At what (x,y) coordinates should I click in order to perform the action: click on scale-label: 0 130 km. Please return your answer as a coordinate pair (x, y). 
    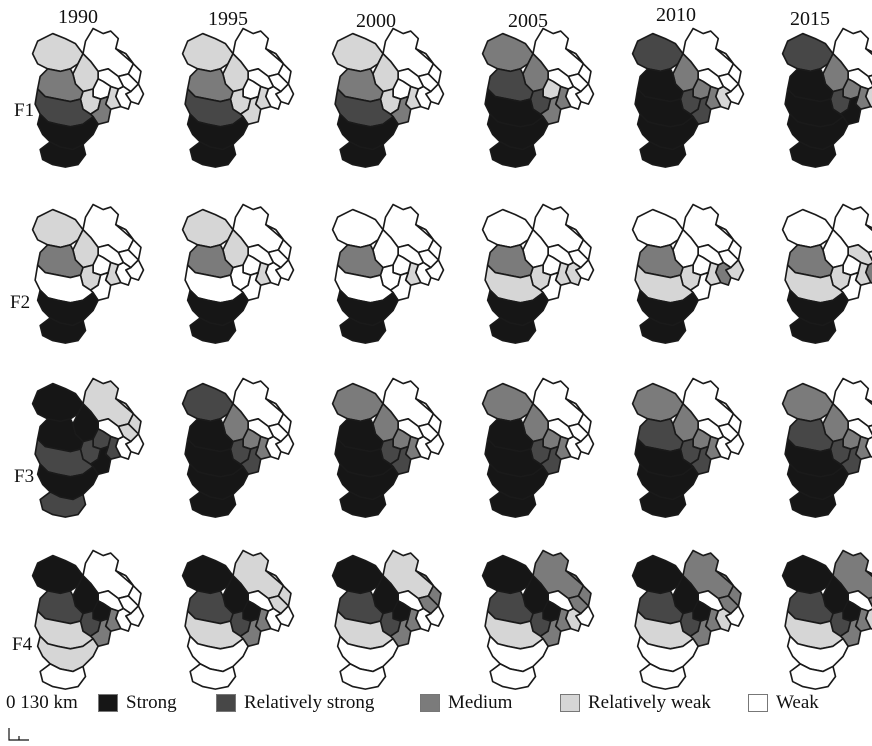
    Looking at the image, I should click on (42, 702).